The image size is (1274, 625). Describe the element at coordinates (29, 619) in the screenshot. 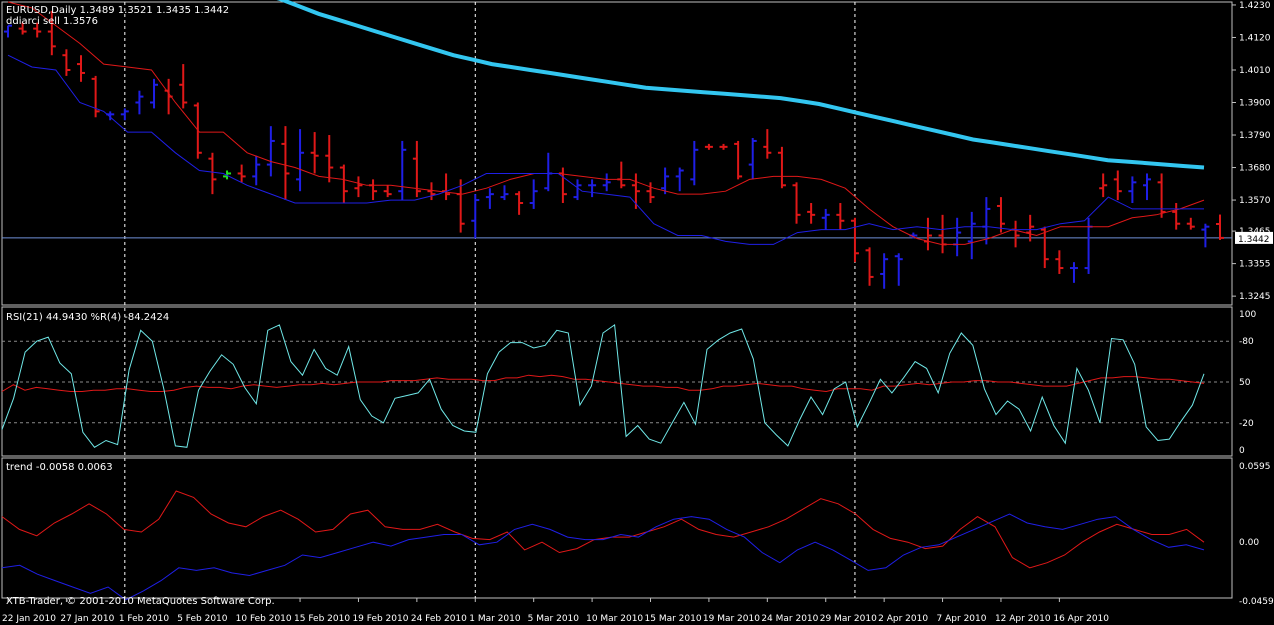

I see `date-tick-label: 22 Jan 2010` at that location.